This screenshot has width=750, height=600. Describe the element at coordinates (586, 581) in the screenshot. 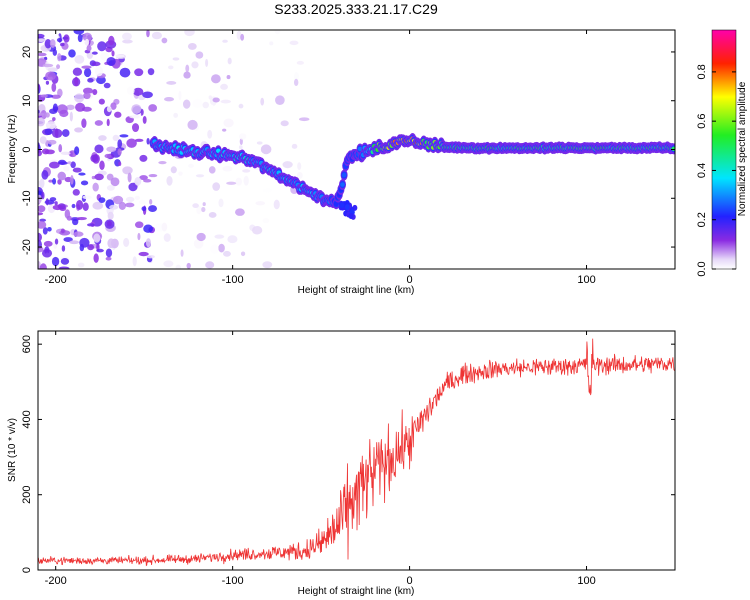

I see `snr-x-tick-label: 100` at that location.